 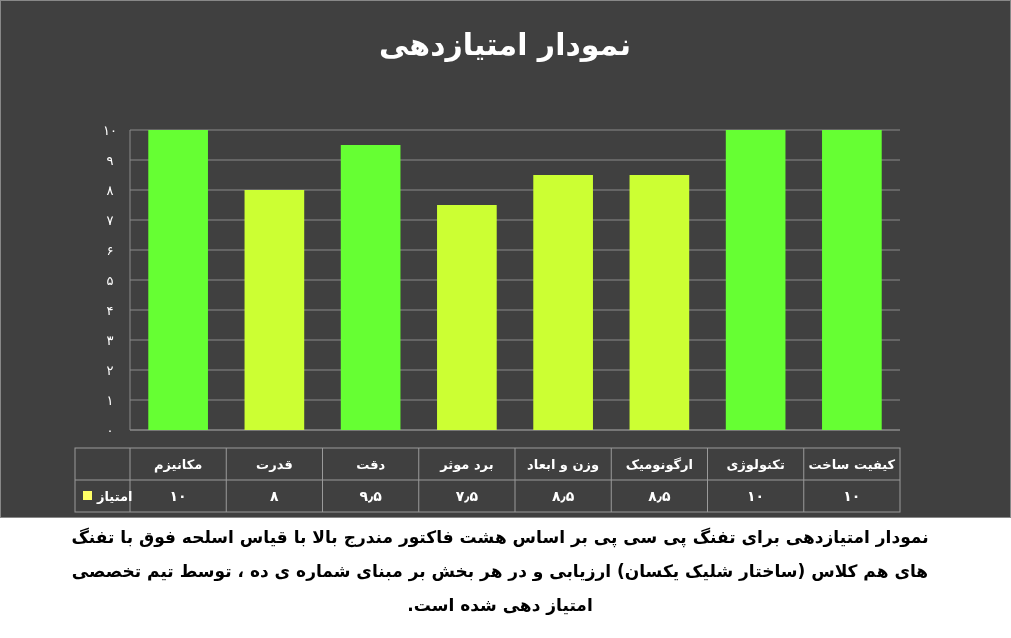 What do you see at coordinates (755, 464) in the screenshot?
I see `x-tick-label: تکنولوژی` at bounding box center [755, 464].